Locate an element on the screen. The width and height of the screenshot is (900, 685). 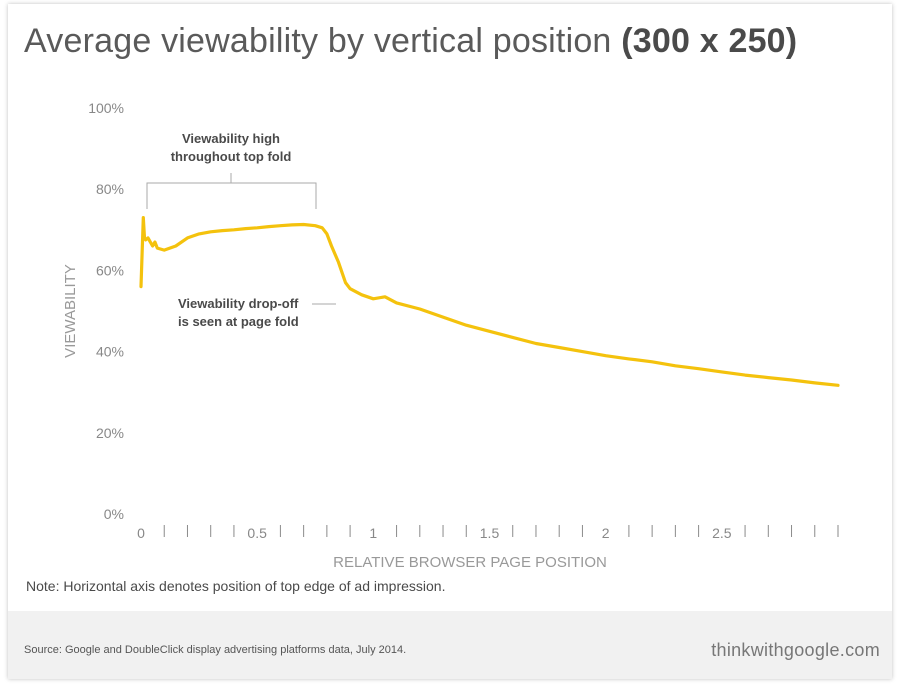
chart-title-main: Average viewability by vertical position is located at coordinates (318, 41).